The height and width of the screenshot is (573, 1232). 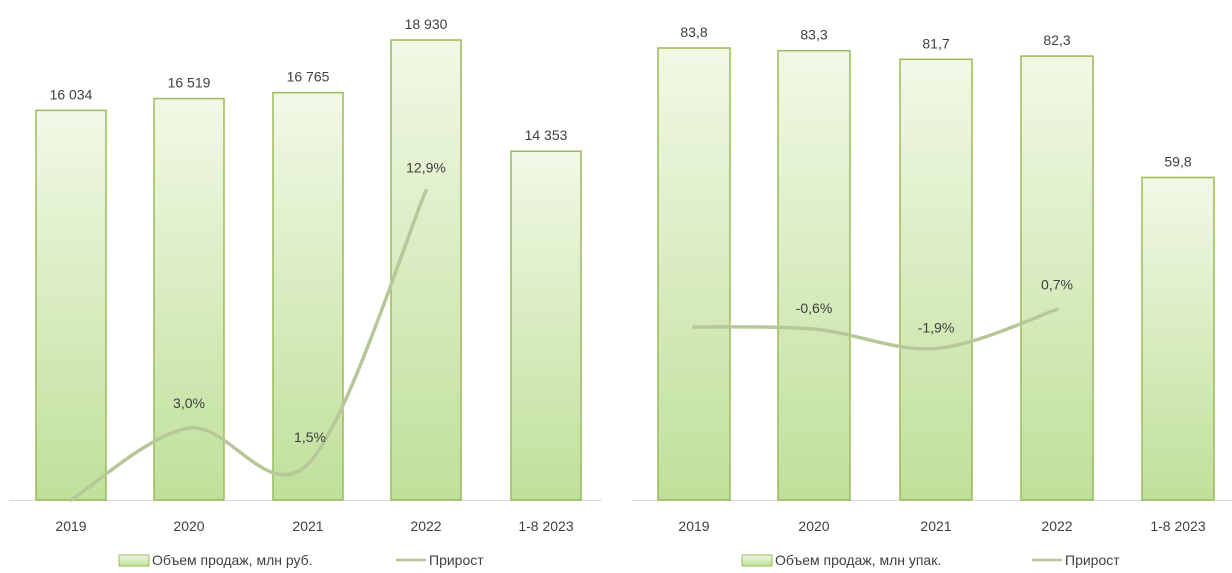 I want to click on bar-value-label: 16 519, so click(x=189, y=83).